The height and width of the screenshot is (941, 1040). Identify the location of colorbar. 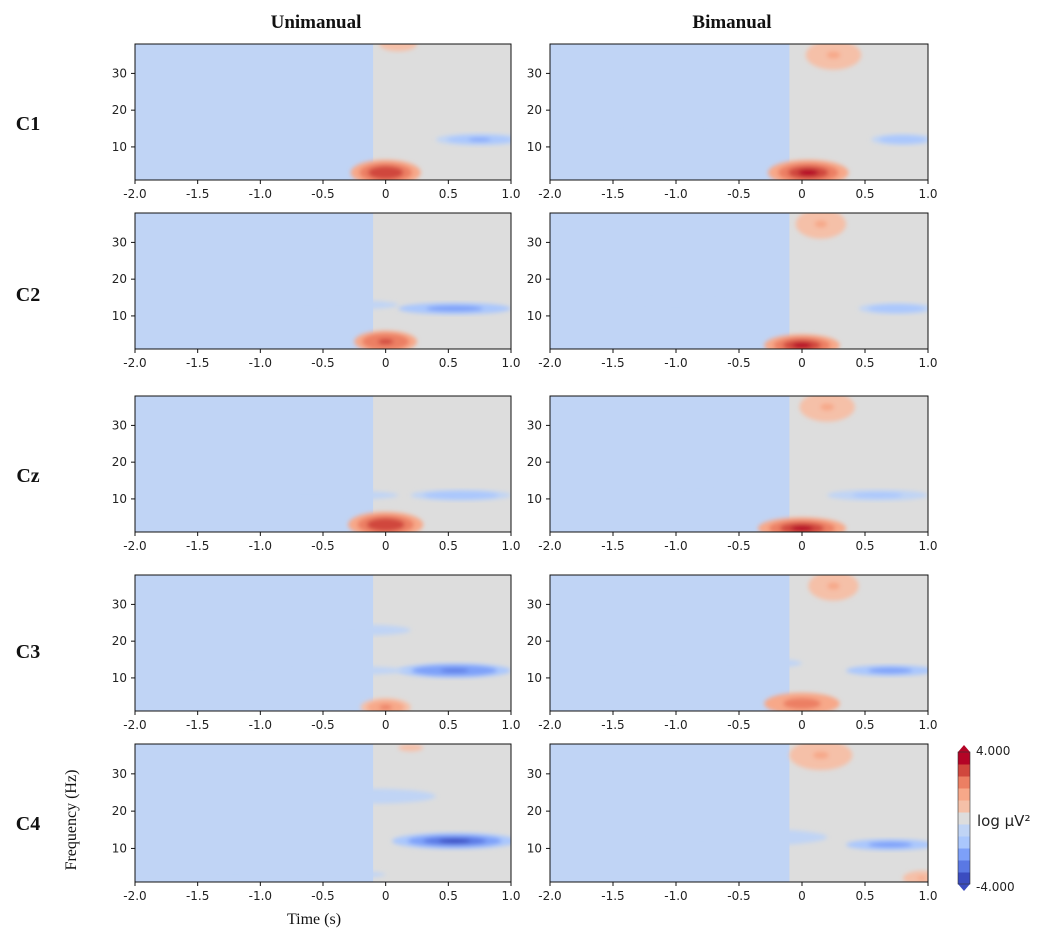
(964, 818).